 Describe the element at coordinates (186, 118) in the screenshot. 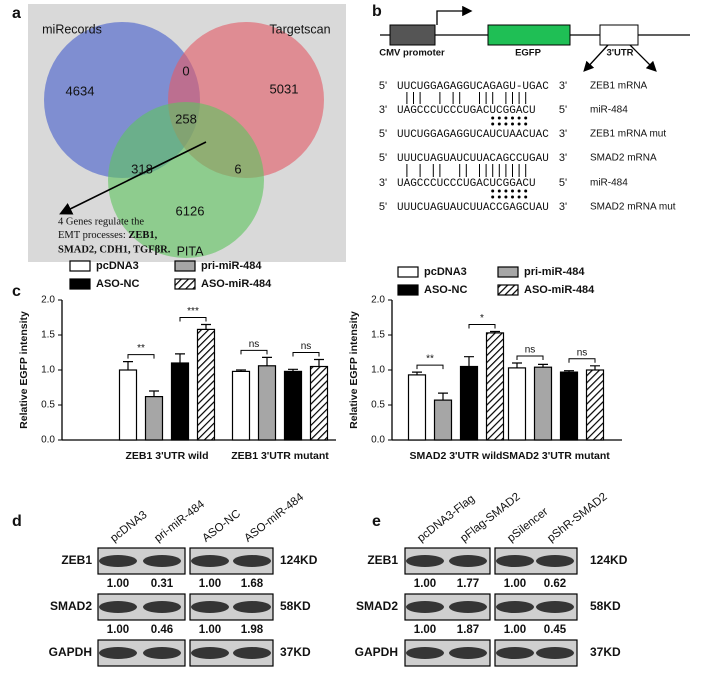

I see `venn-count: 258` at that location.